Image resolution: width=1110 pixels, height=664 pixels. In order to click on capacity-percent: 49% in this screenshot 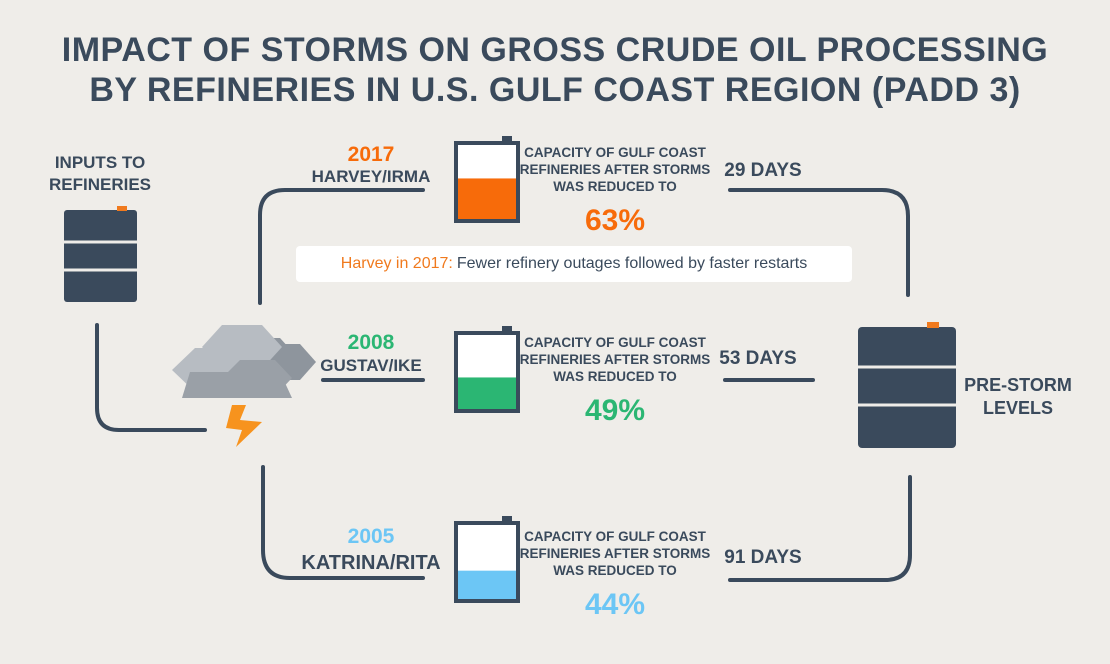, I will do `click(615, 410)`.